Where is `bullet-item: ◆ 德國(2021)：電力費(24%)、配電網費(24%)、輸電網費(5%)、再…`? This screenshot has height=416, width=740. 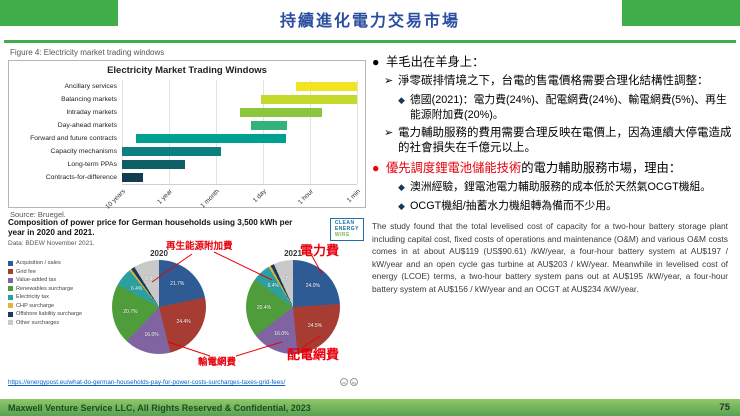
bullet-item: ◆ 德國(2021)：電力費(24%)、配電網費(24%)、輸電網費(5%)、再… is located at coordinates (565, 107).